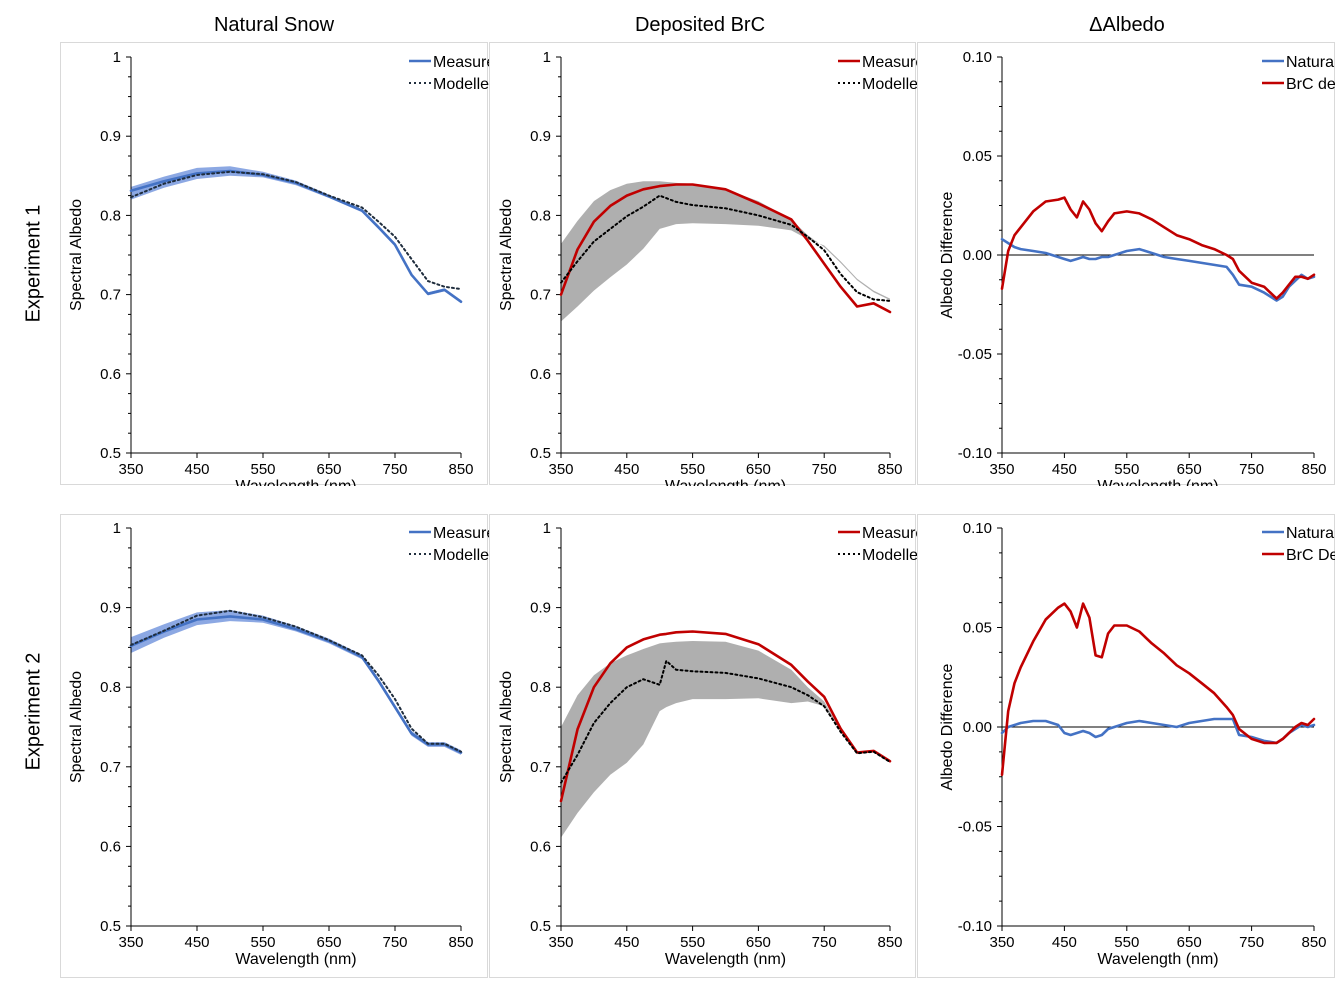 The height and width of the screenshot is (984, 1335). What do you see at coordinates (1310, 84) in the screenshot?
I see `legend-label: BrC dep.` at bounding box center [1310, 84].